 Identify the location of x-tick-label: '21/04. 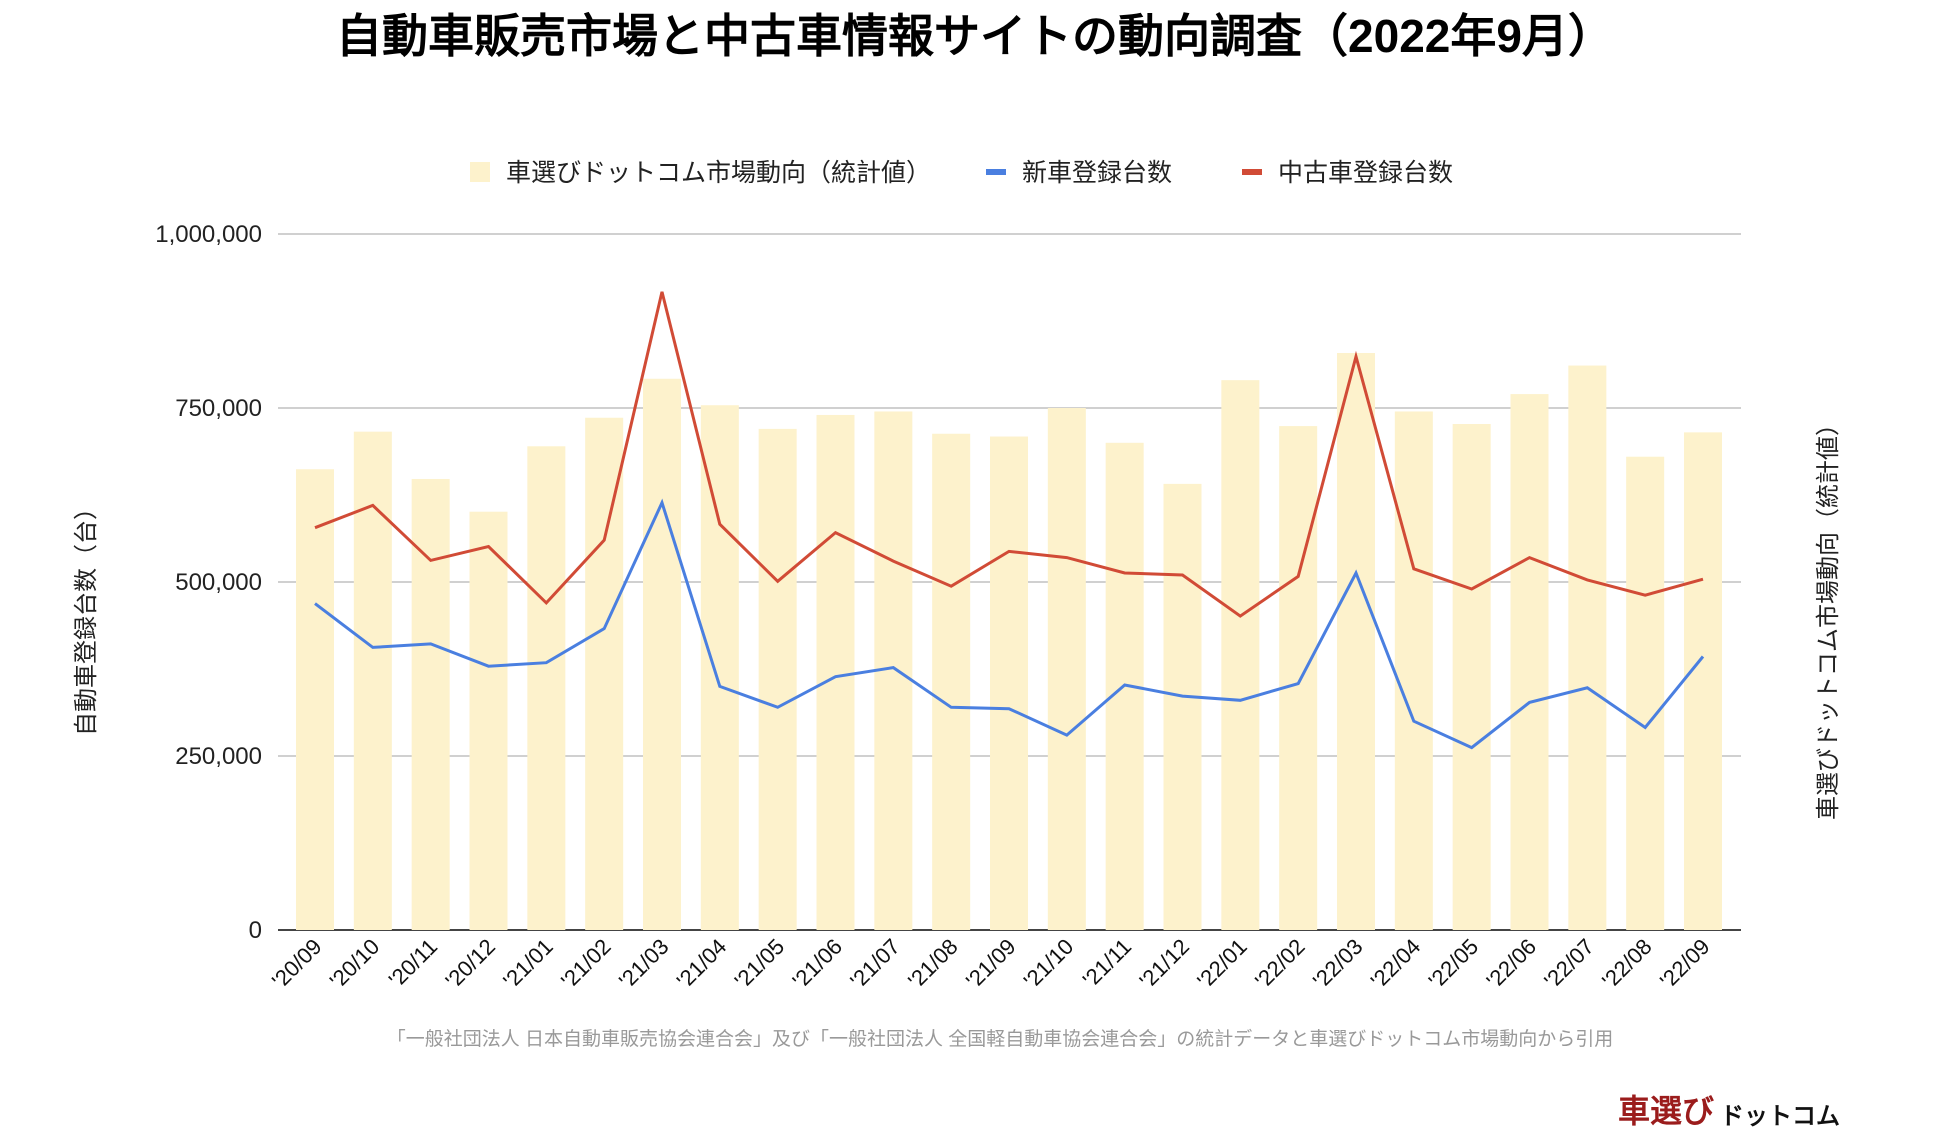
(702, 964).